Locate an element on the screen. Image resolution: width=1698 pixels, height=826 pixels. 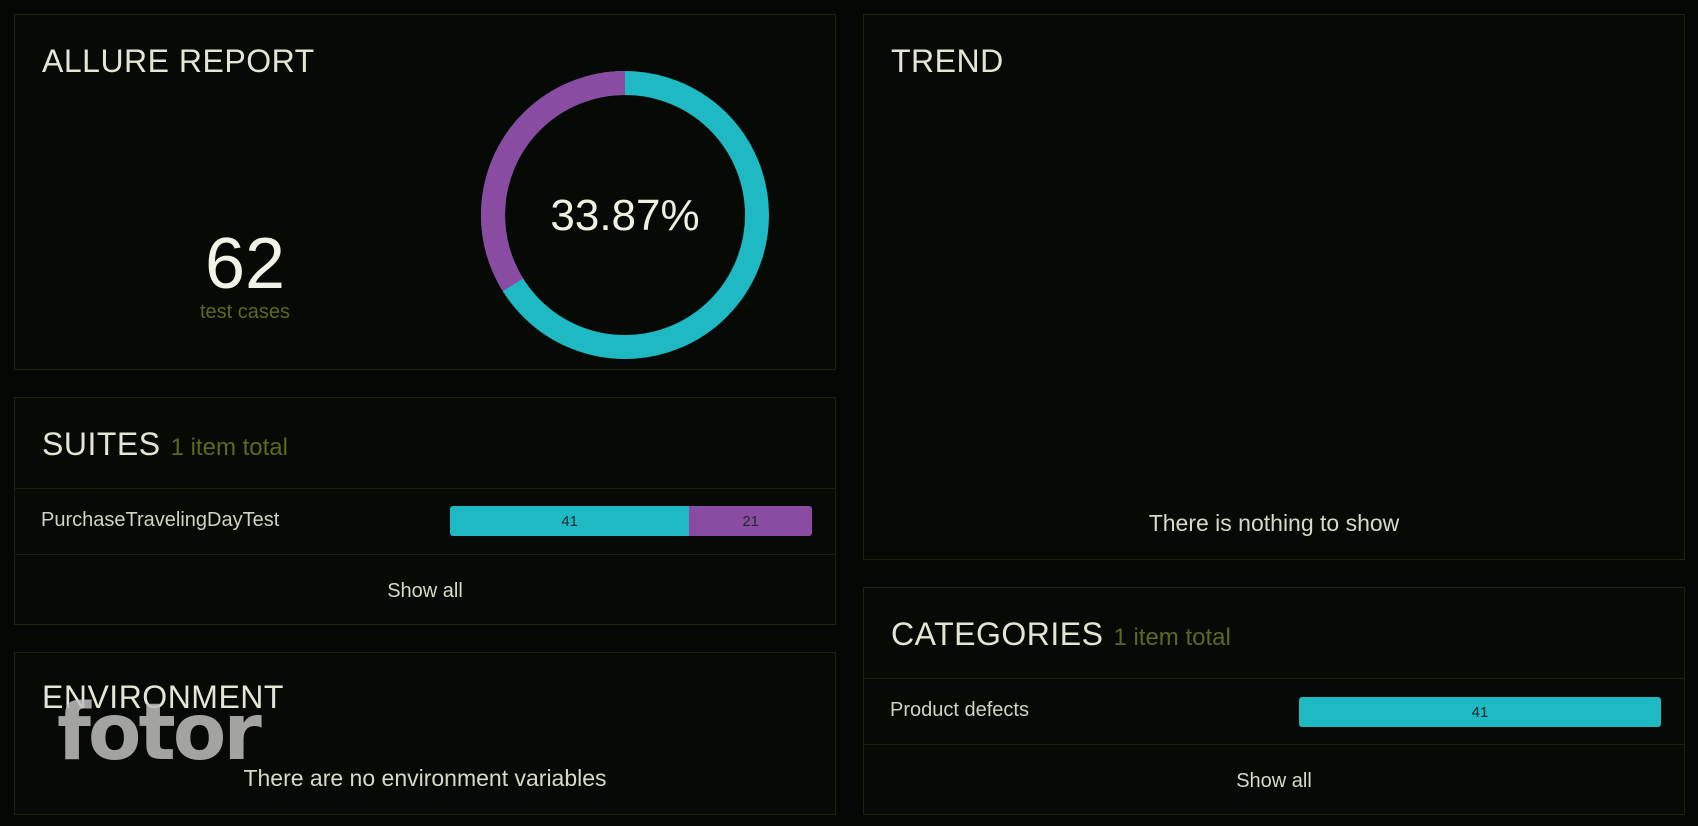
categories-title-text: CATEGORIES is located at coordinates (997, 634).